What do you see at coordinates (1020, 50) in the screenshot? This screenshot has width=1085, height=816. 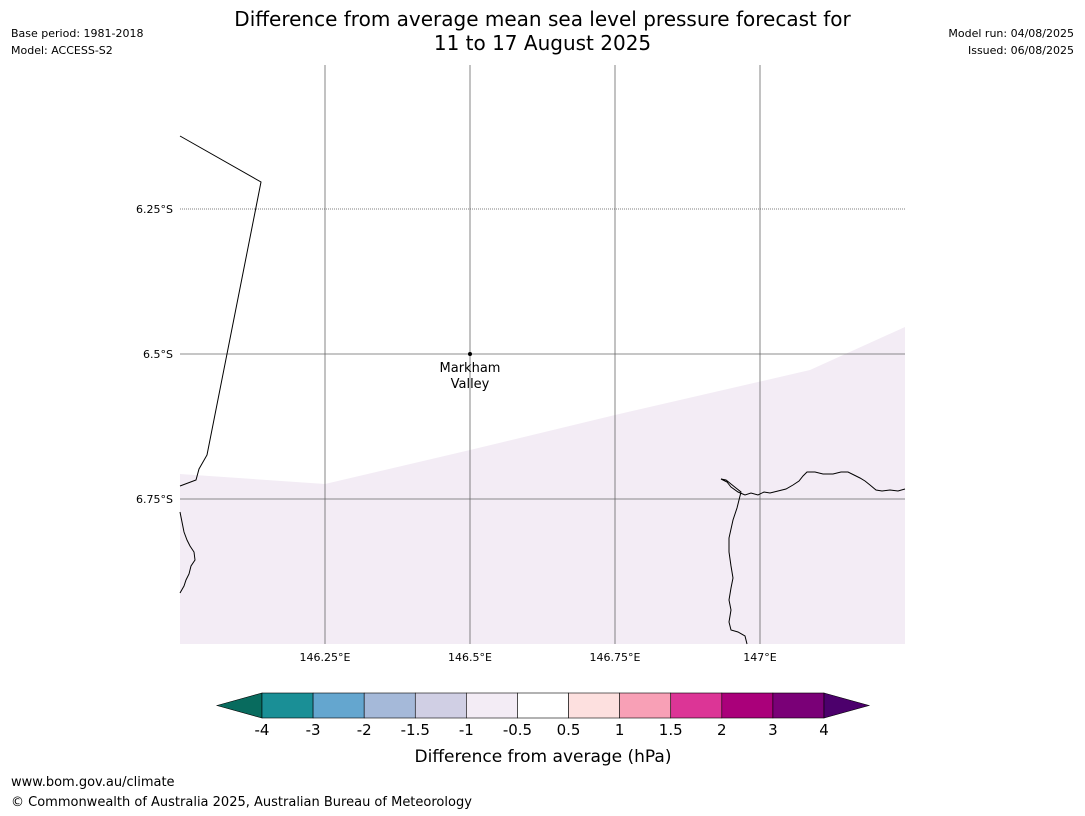 I see `issued-label: Issued: 06/08/2025` at bounding box center [1020, 50].